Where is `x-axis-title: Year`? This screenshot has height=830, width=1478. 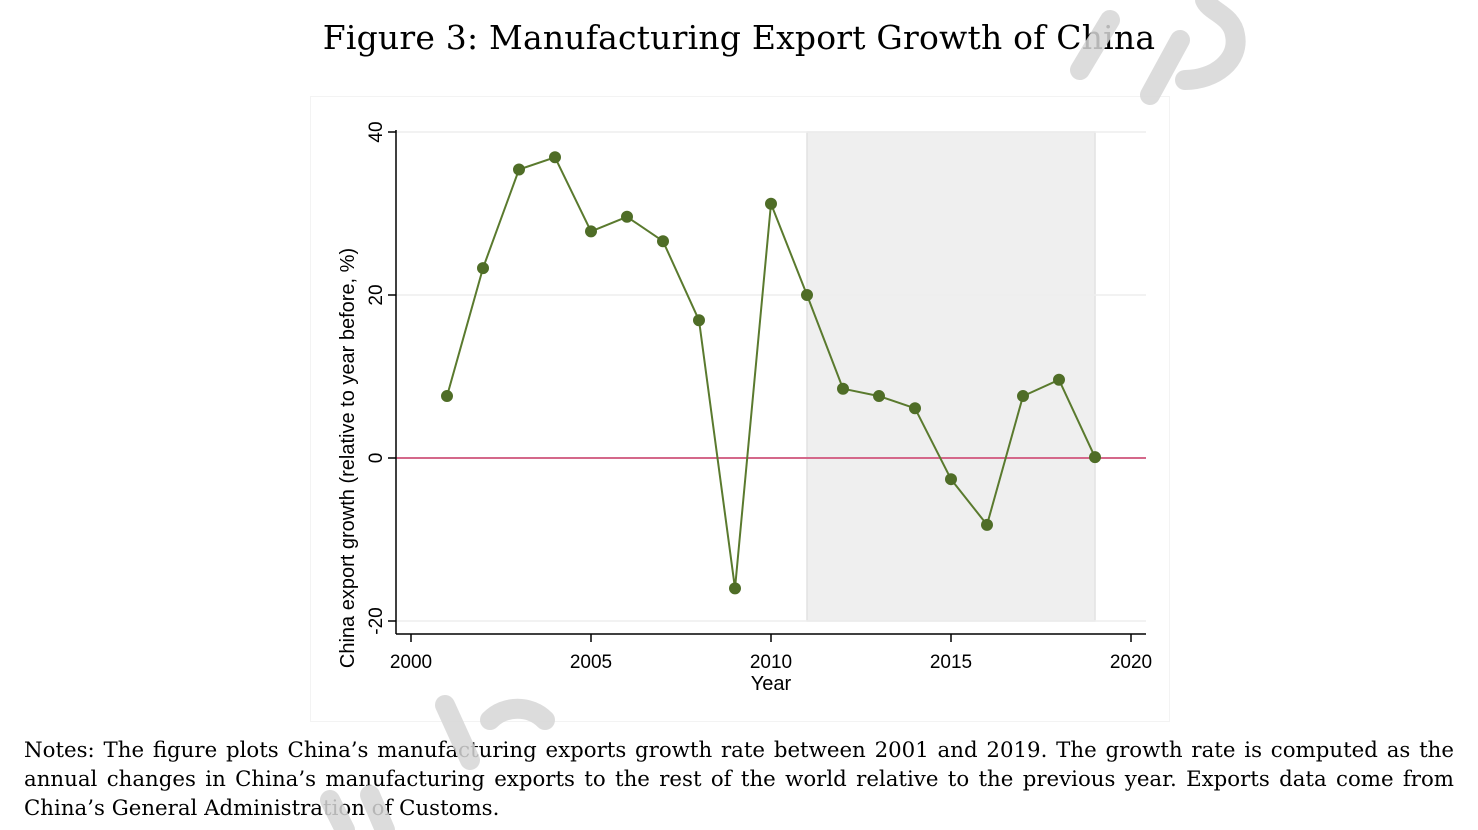
x-axis-title: Year is located at coordinates (771, 684).